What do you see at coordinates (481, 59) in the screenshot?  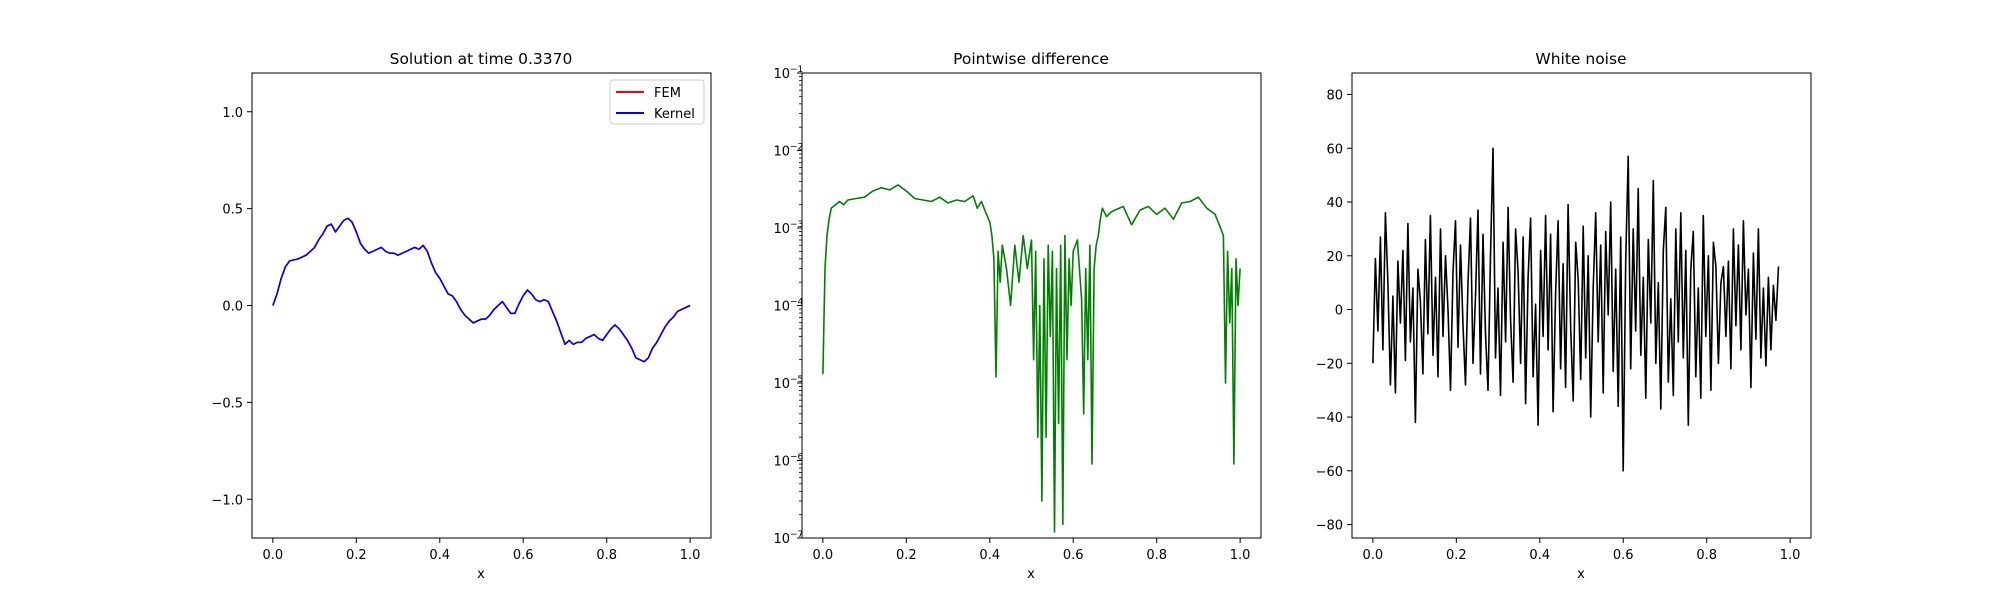 I see `panel-title-solution: Solution at time 0.3370` at bounding box center [481, 59].